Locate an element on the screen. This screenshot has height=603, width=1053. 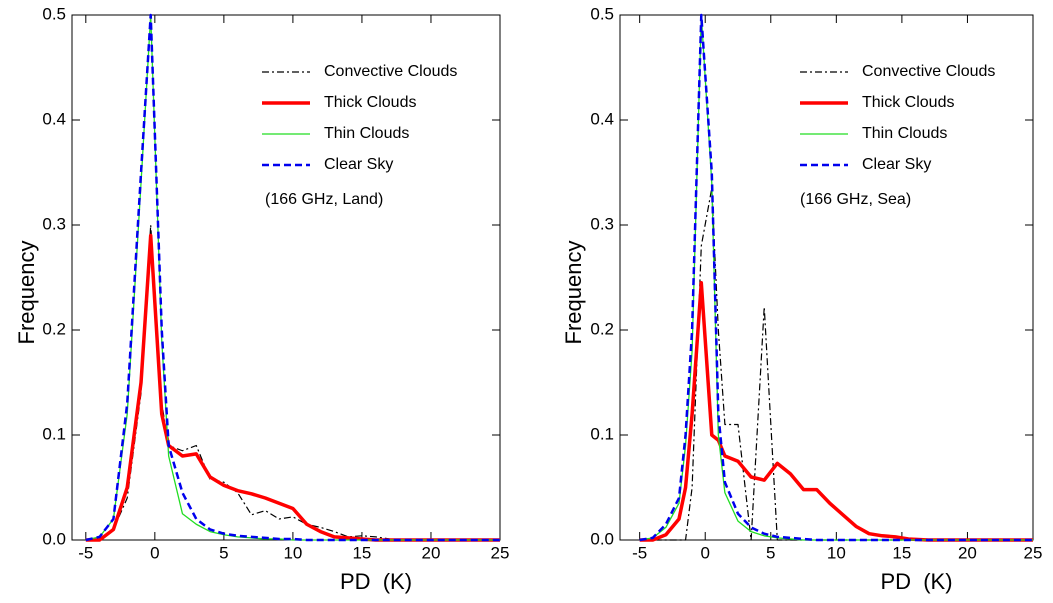
annotation: (166 GHz, Land) is located at coordinates (324, 199).